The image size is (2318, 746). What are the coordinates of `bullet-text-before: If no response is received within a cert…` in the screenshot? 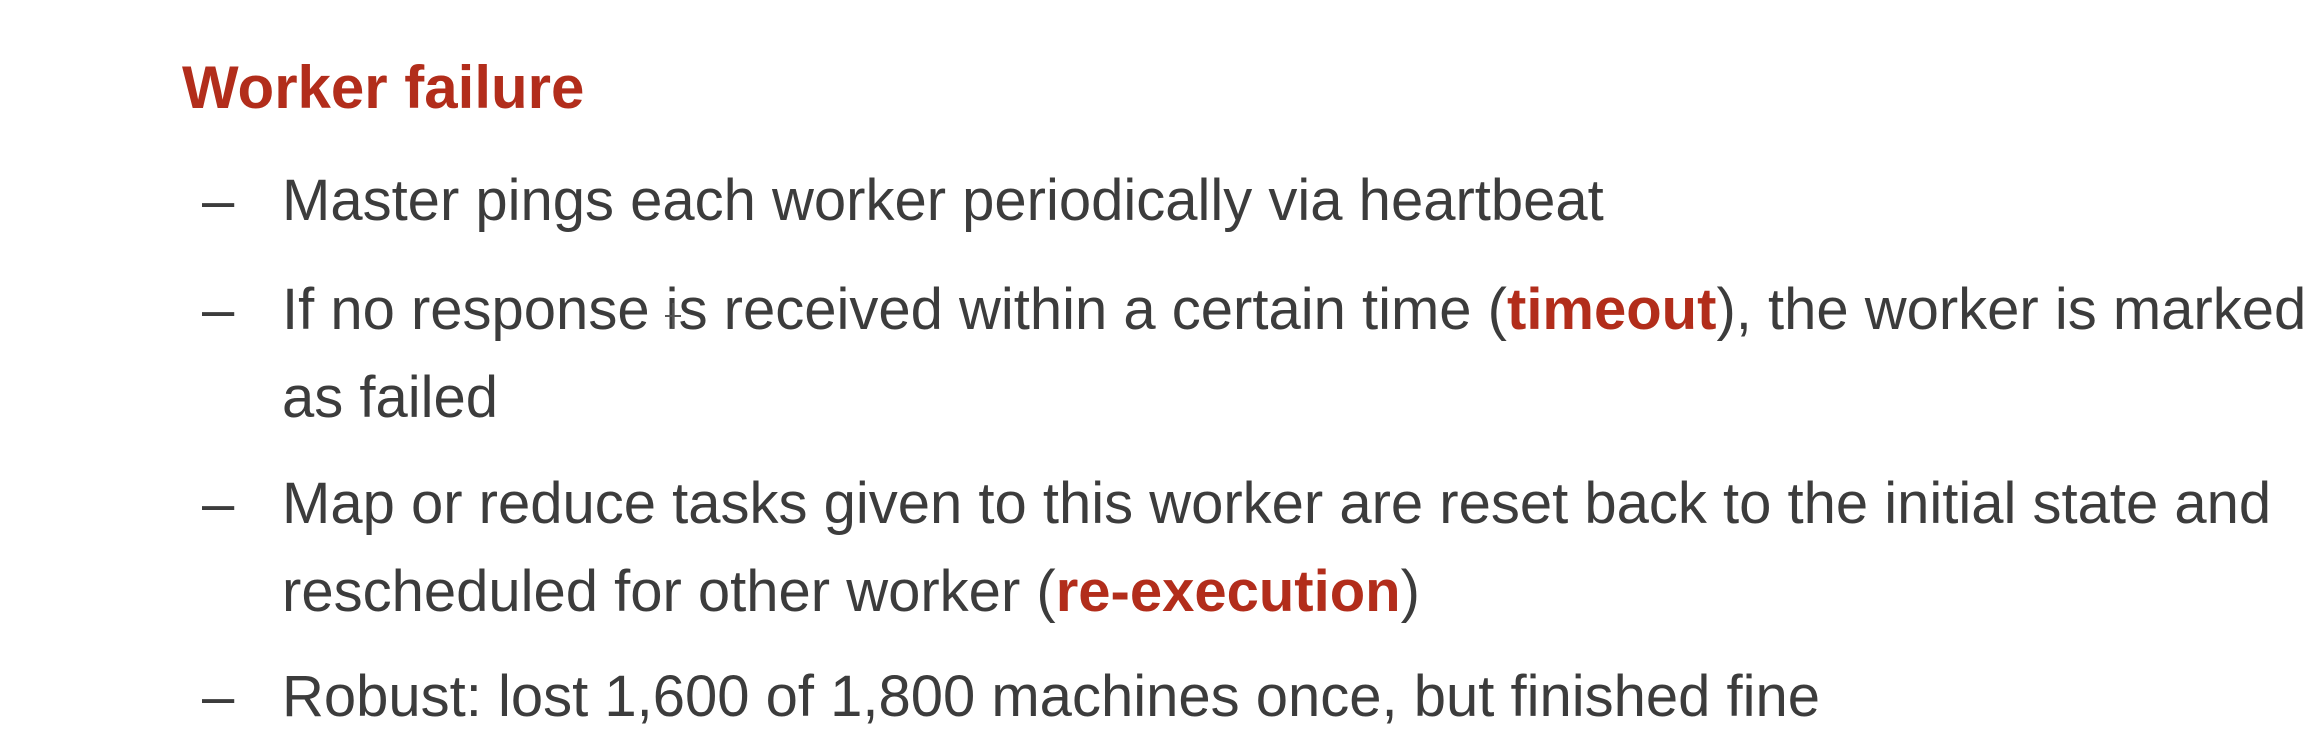 It's located at (894, 309).